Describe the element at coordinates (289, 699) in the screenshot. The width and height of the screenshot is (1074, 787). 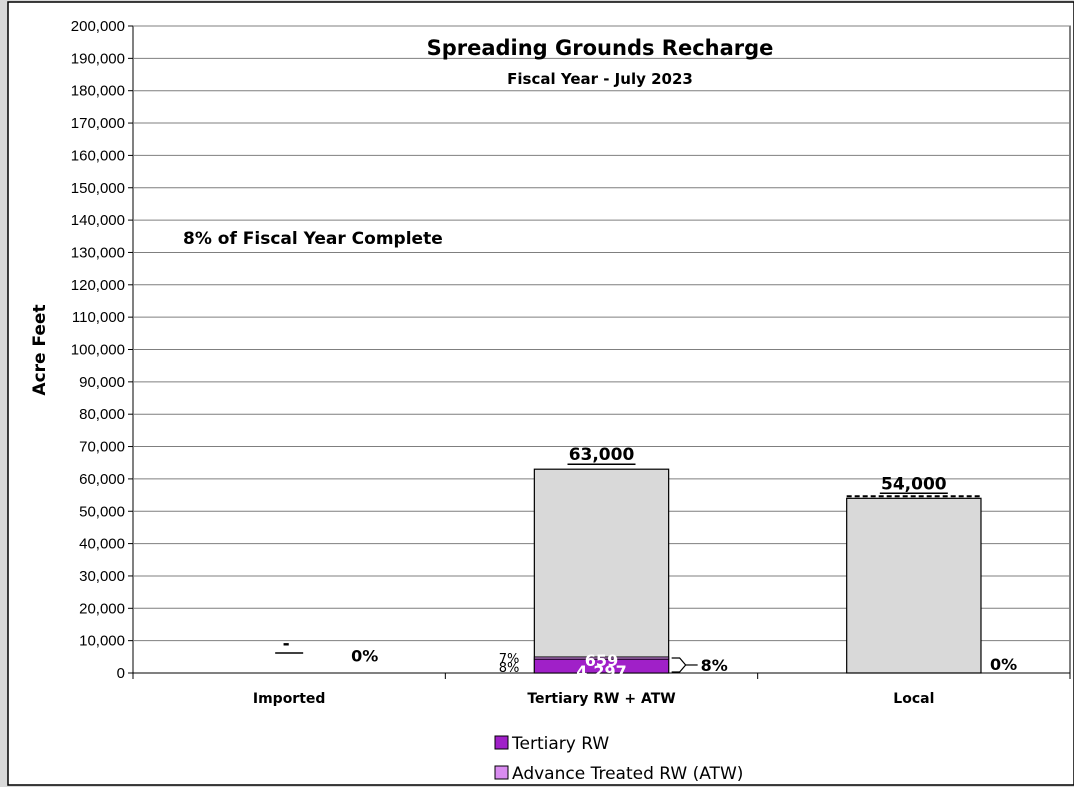
I see `x-category-label: Imported` at that location.